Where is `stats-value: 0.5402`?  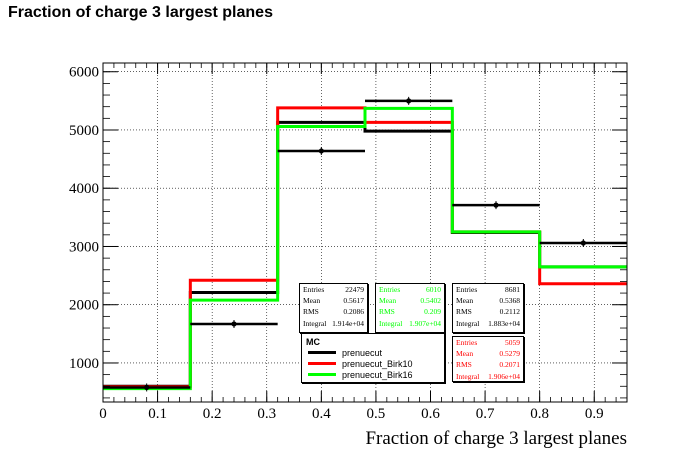 stats-value: 0.5402 is located at coordinates (430, 301).